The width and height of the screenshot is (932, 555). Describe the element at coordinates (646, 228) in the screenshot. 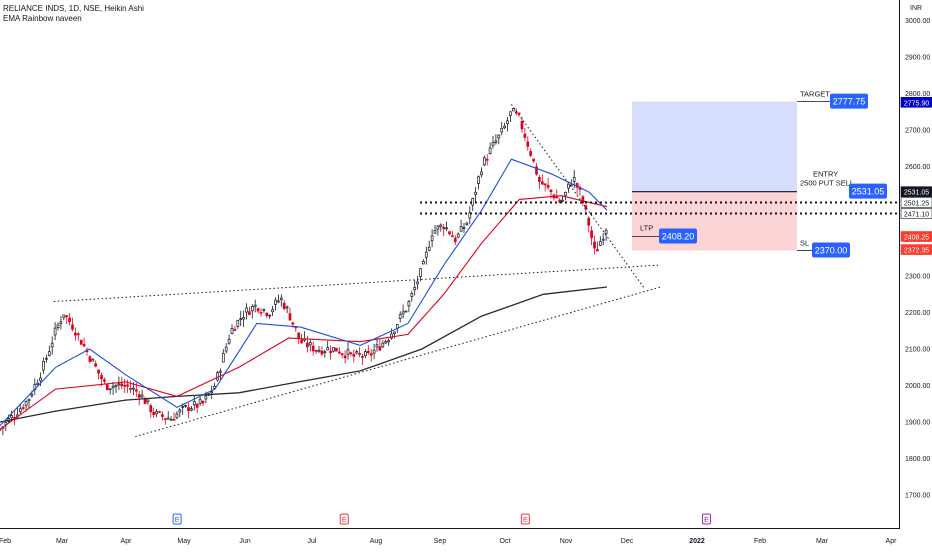

I see `ltp-label: LTP` at that location.